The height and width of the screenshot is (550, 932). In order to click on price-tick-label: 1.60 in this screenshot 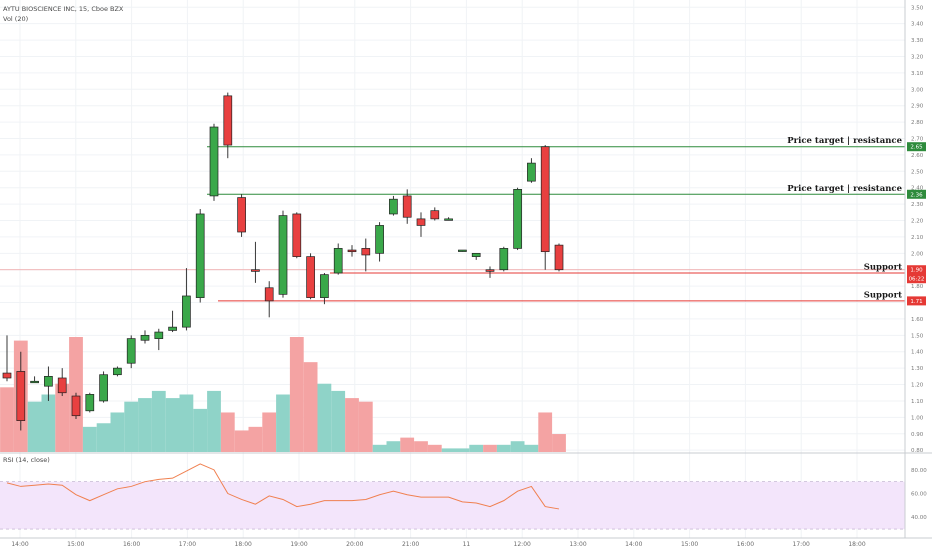, I will do `click(917, 320)`.